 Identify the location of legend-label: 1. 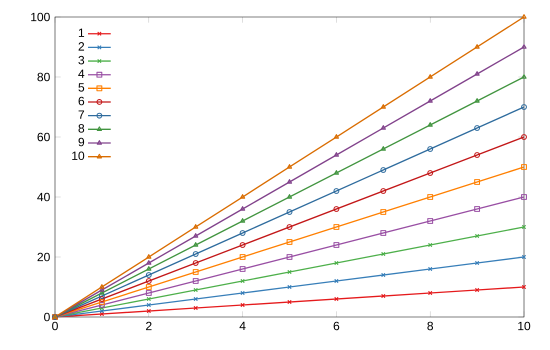
(81, 32).